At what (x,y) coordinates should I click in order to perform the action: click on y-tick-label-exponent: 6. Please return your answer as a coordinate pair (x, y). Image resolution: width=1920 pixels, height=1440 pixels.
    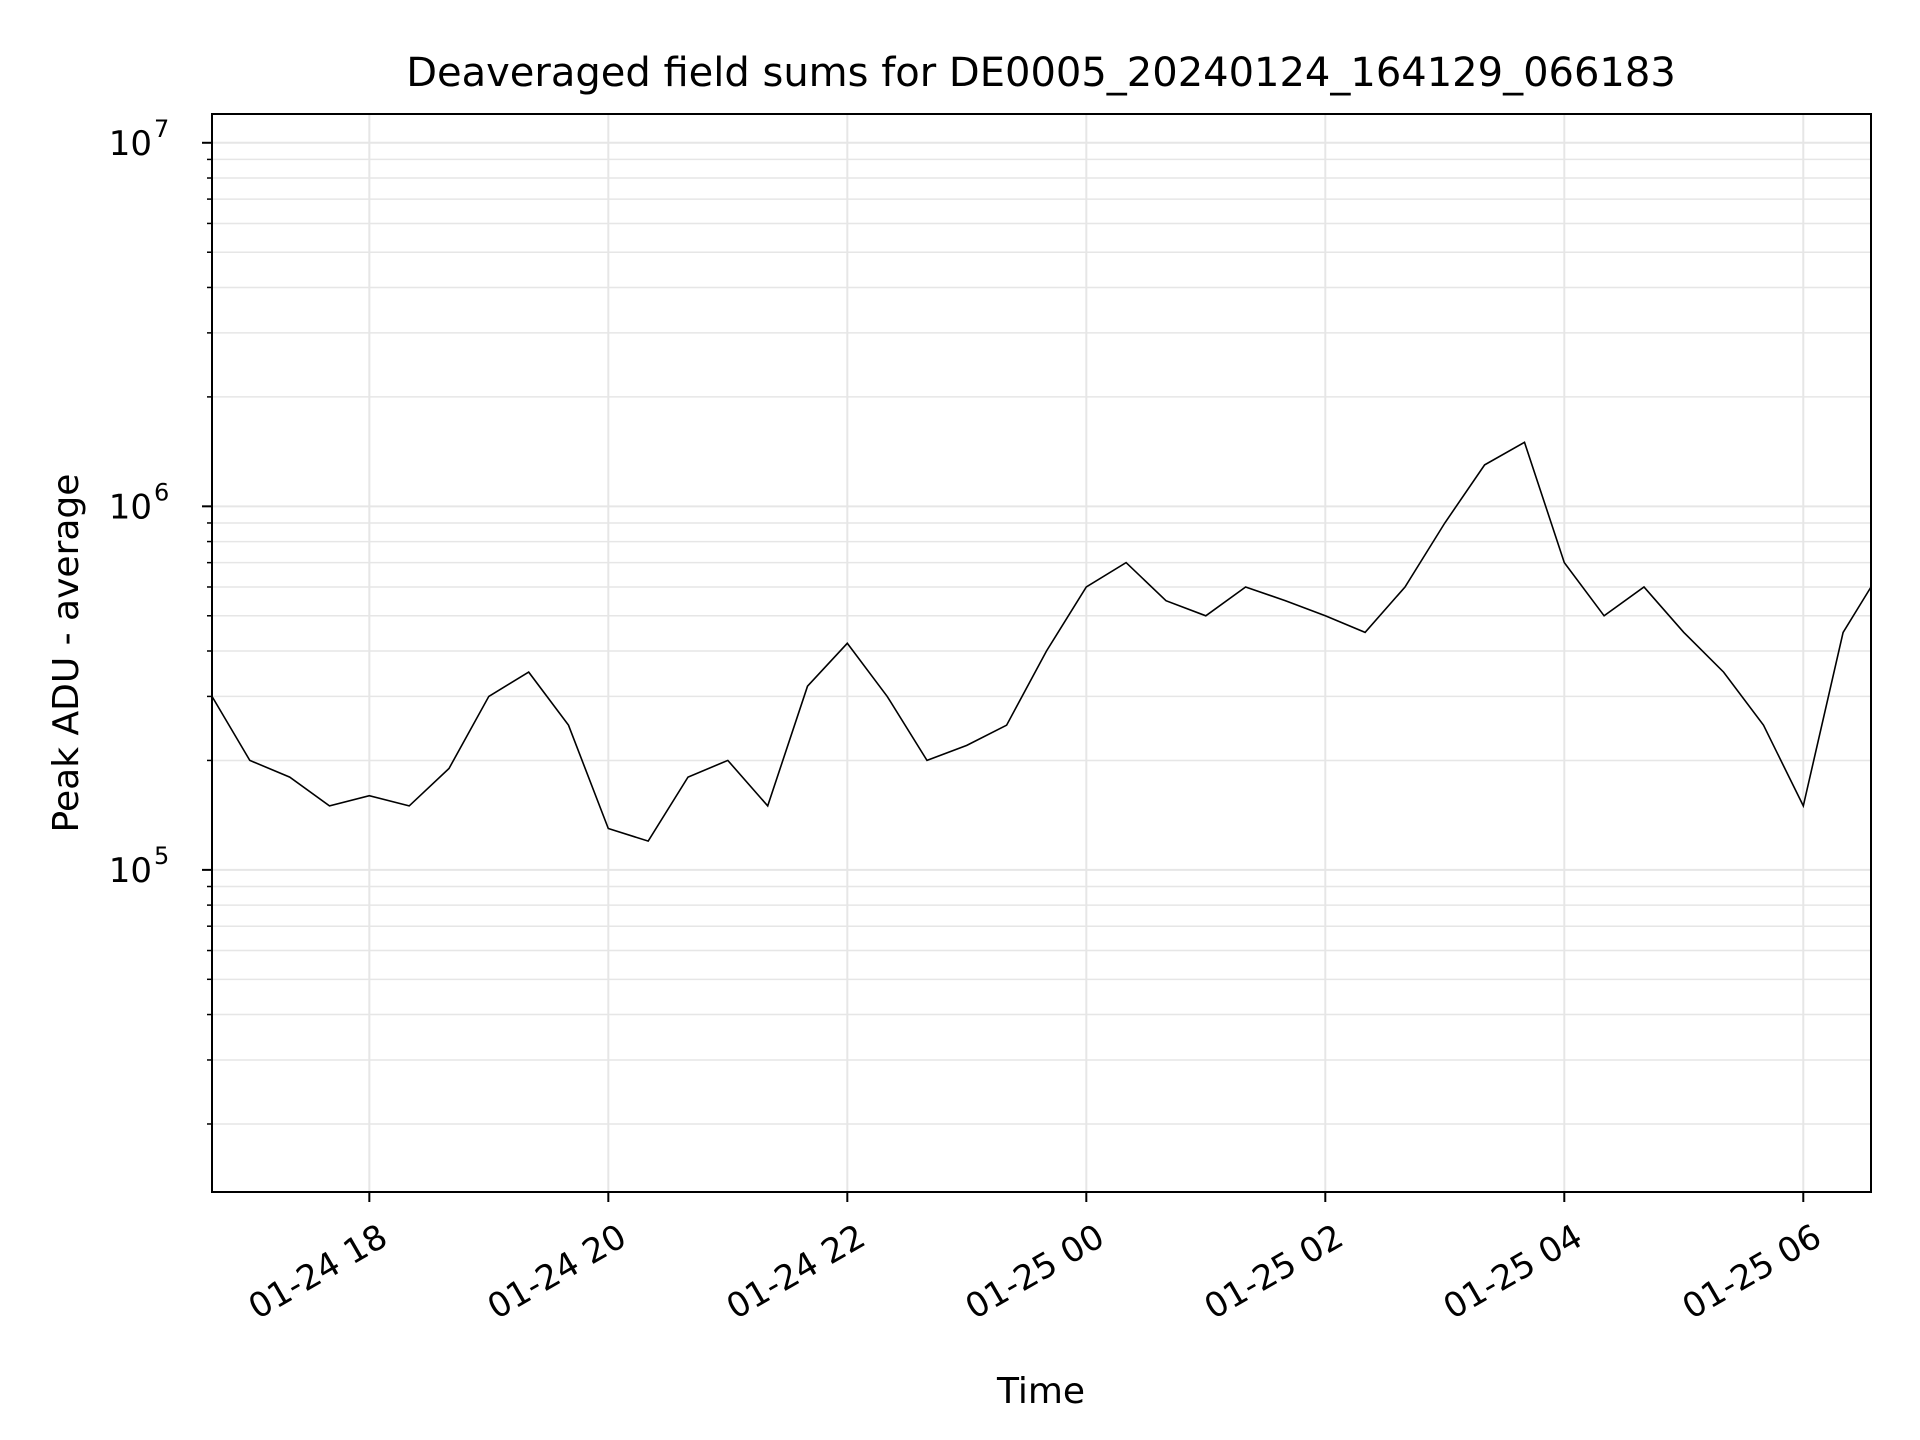
    Looking at the image, I should click on (161, 492).